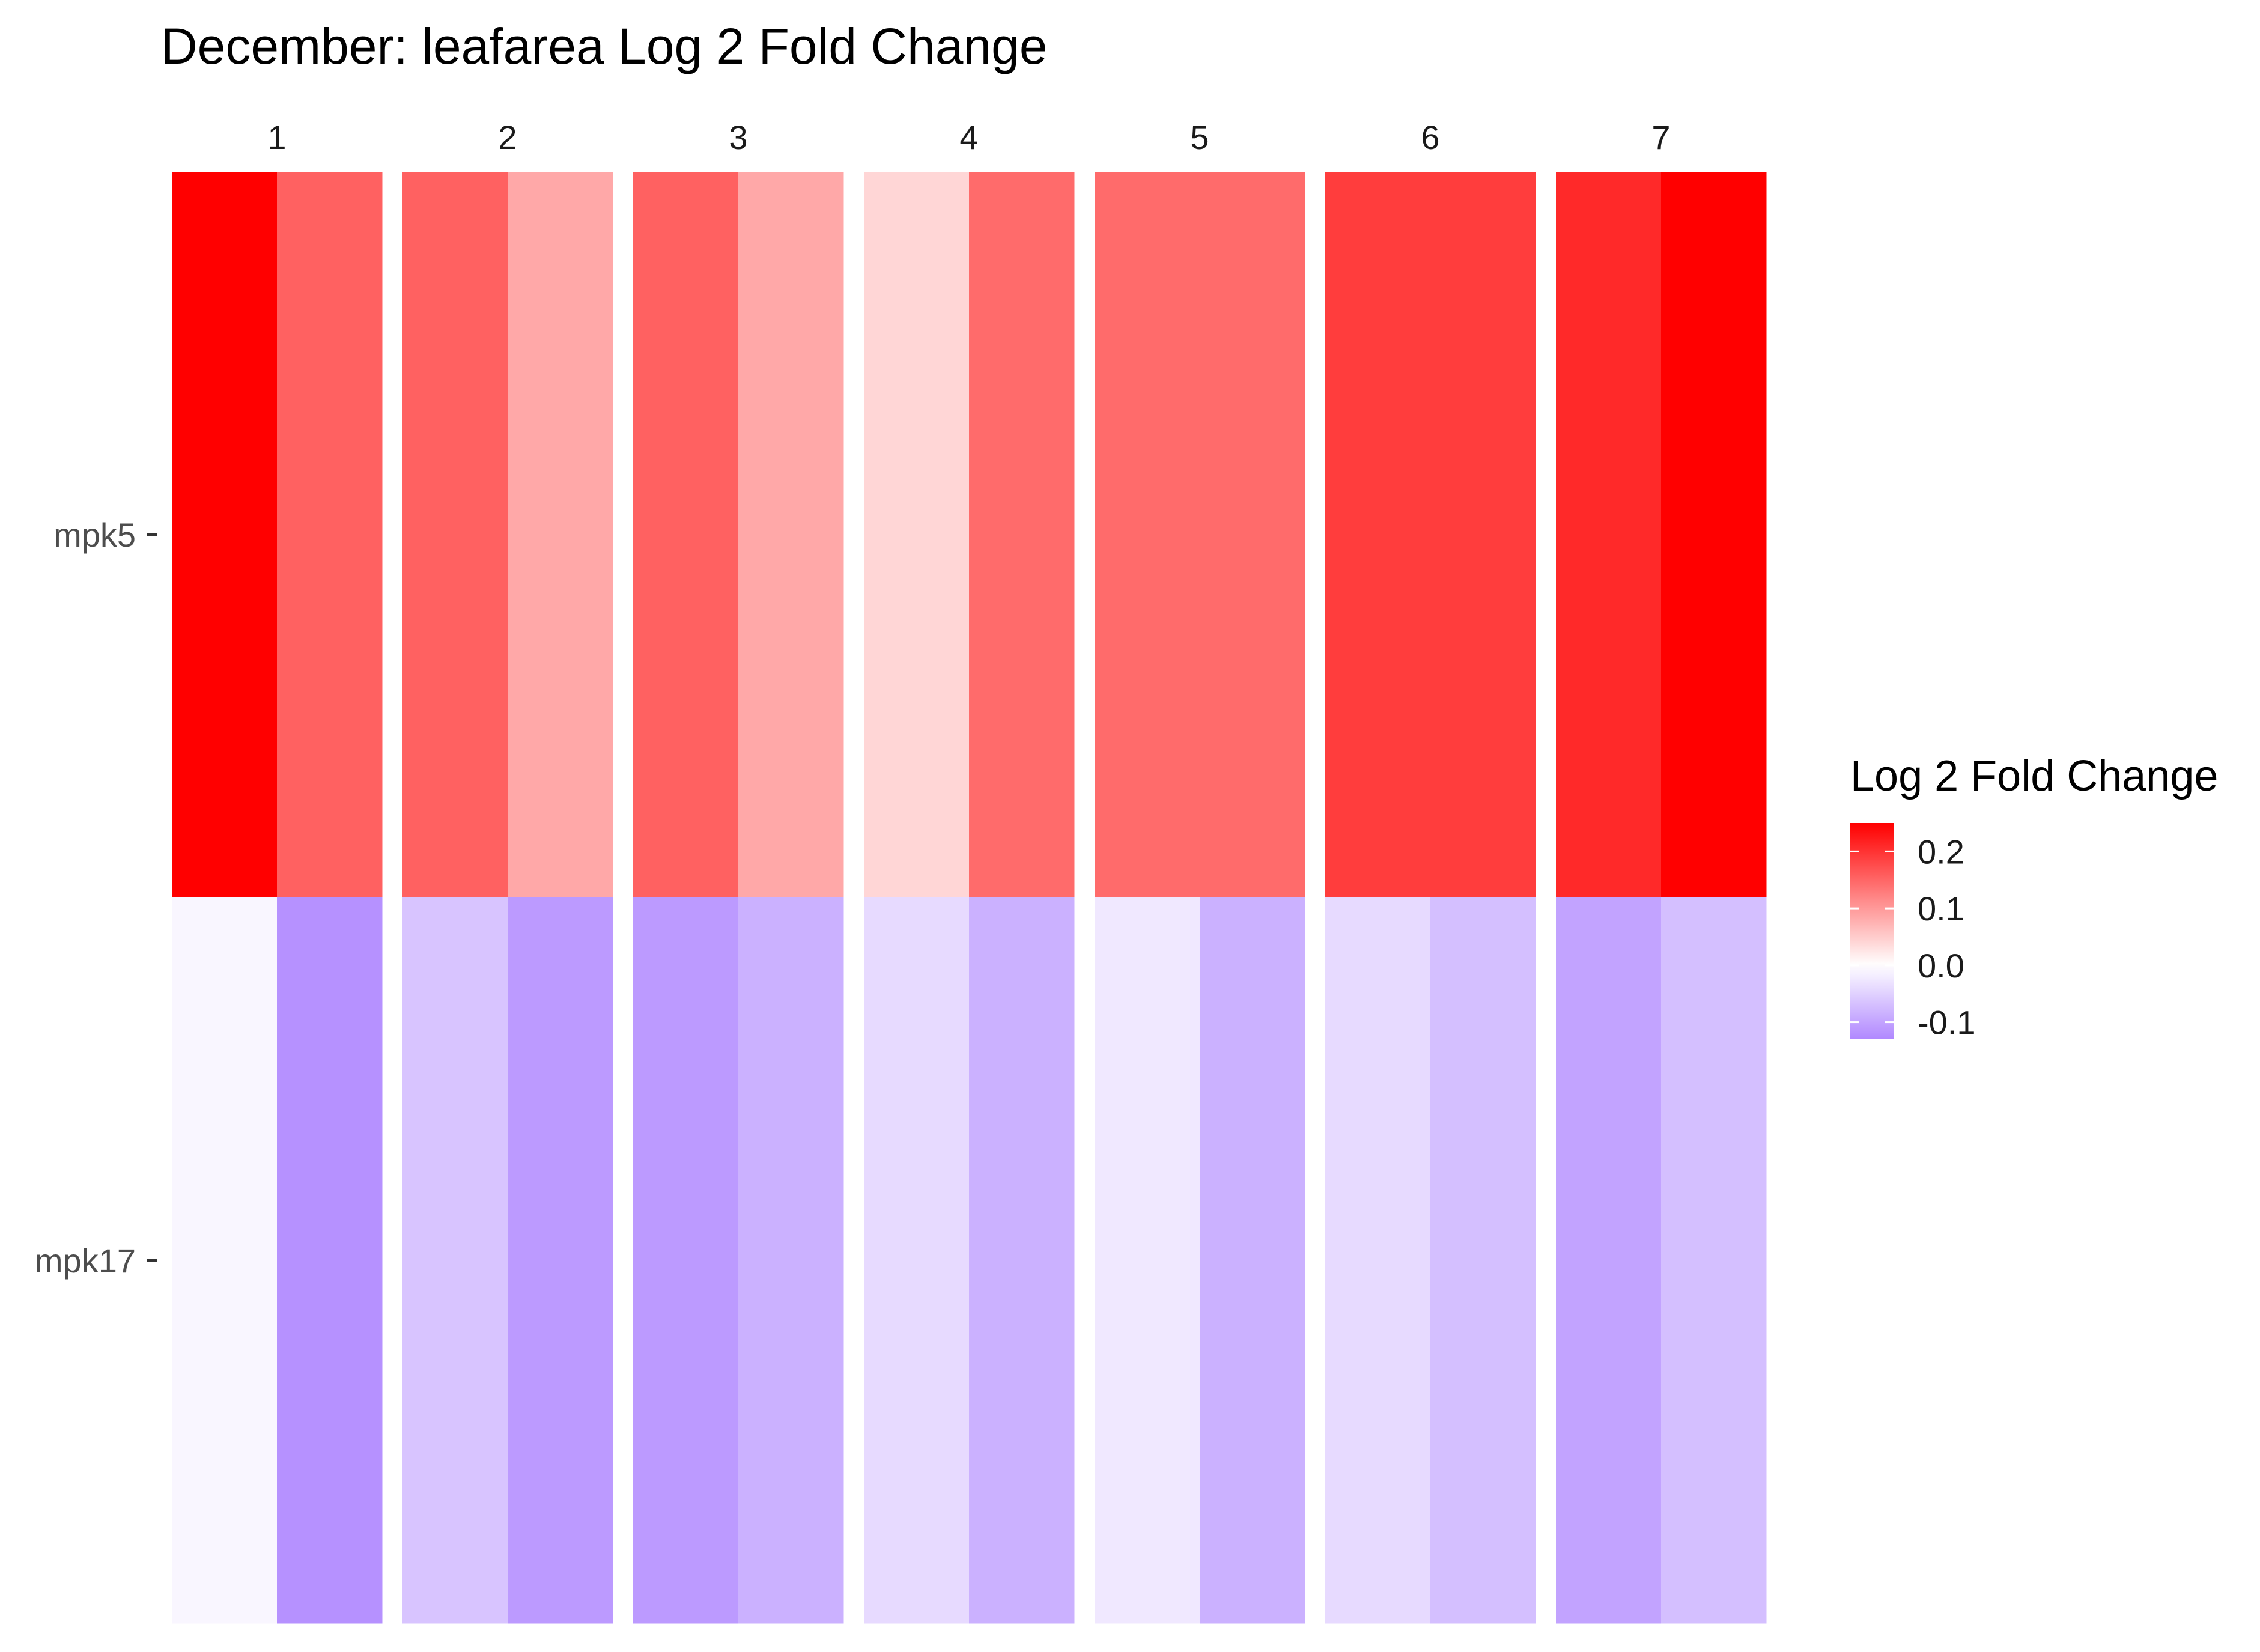  What do you see at coordinates (1199, 137) in the screenshot?
I see `facet-label-5: 5` at bounding box center [1199, 137].